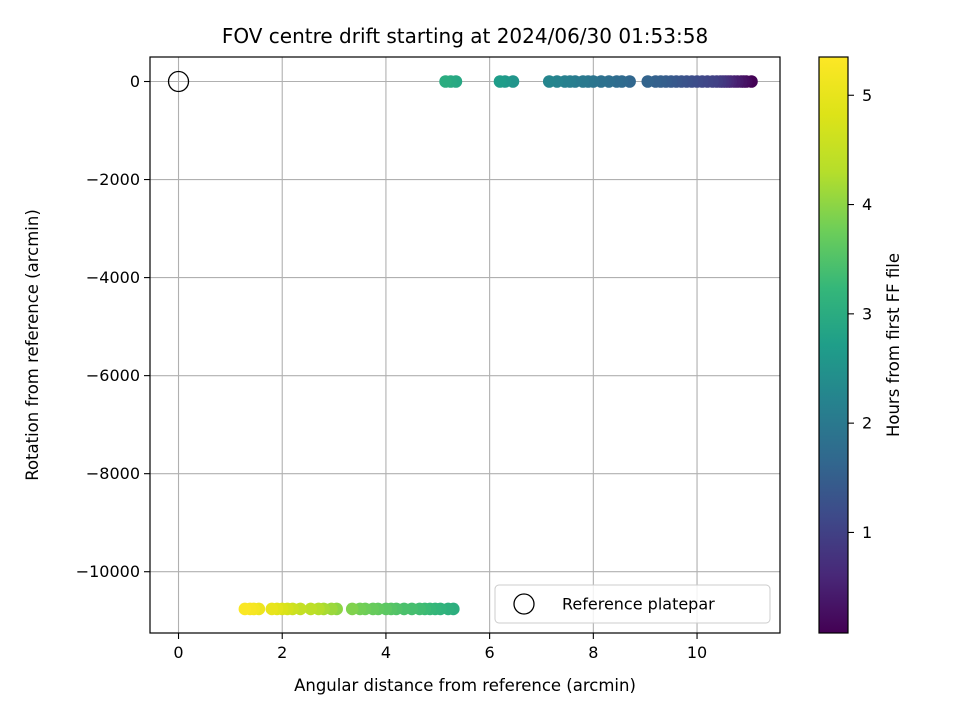  Describe the element at coordinates (113, 277) in the screenshot. I see `y-tick-label: −4000` at that location.